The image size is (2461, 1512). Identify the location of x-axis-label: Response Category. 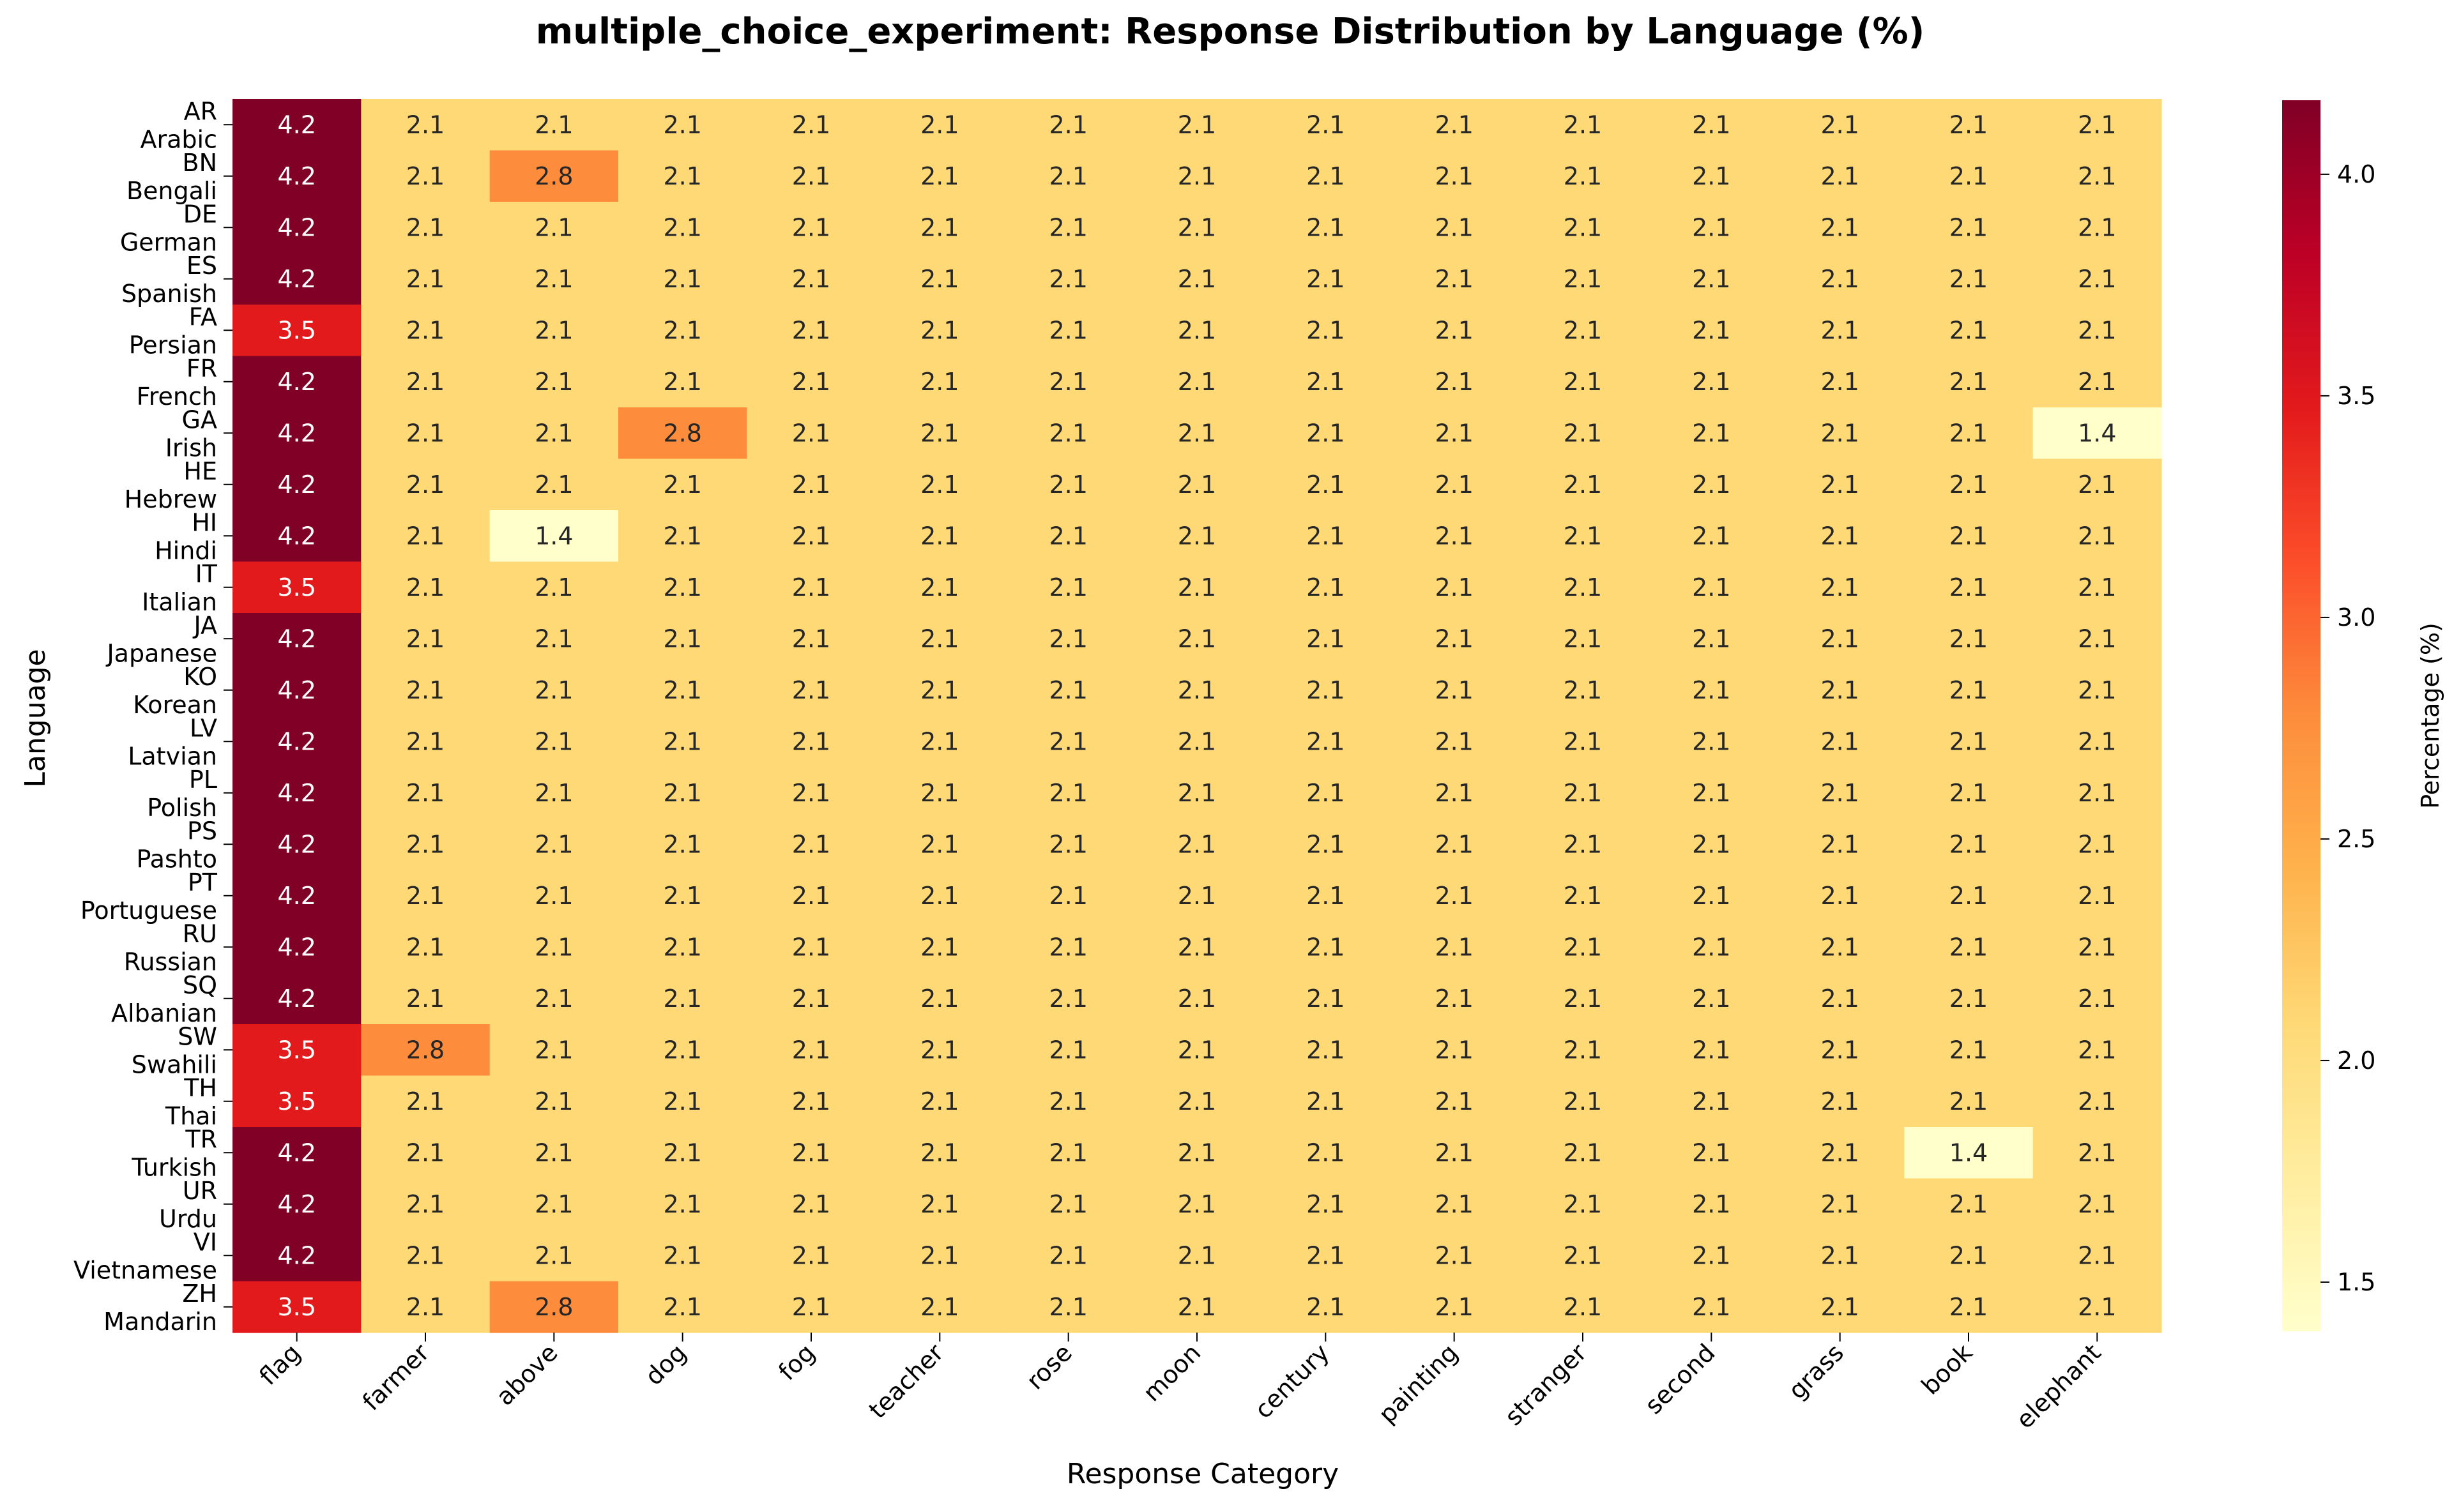
(1203, 1474).